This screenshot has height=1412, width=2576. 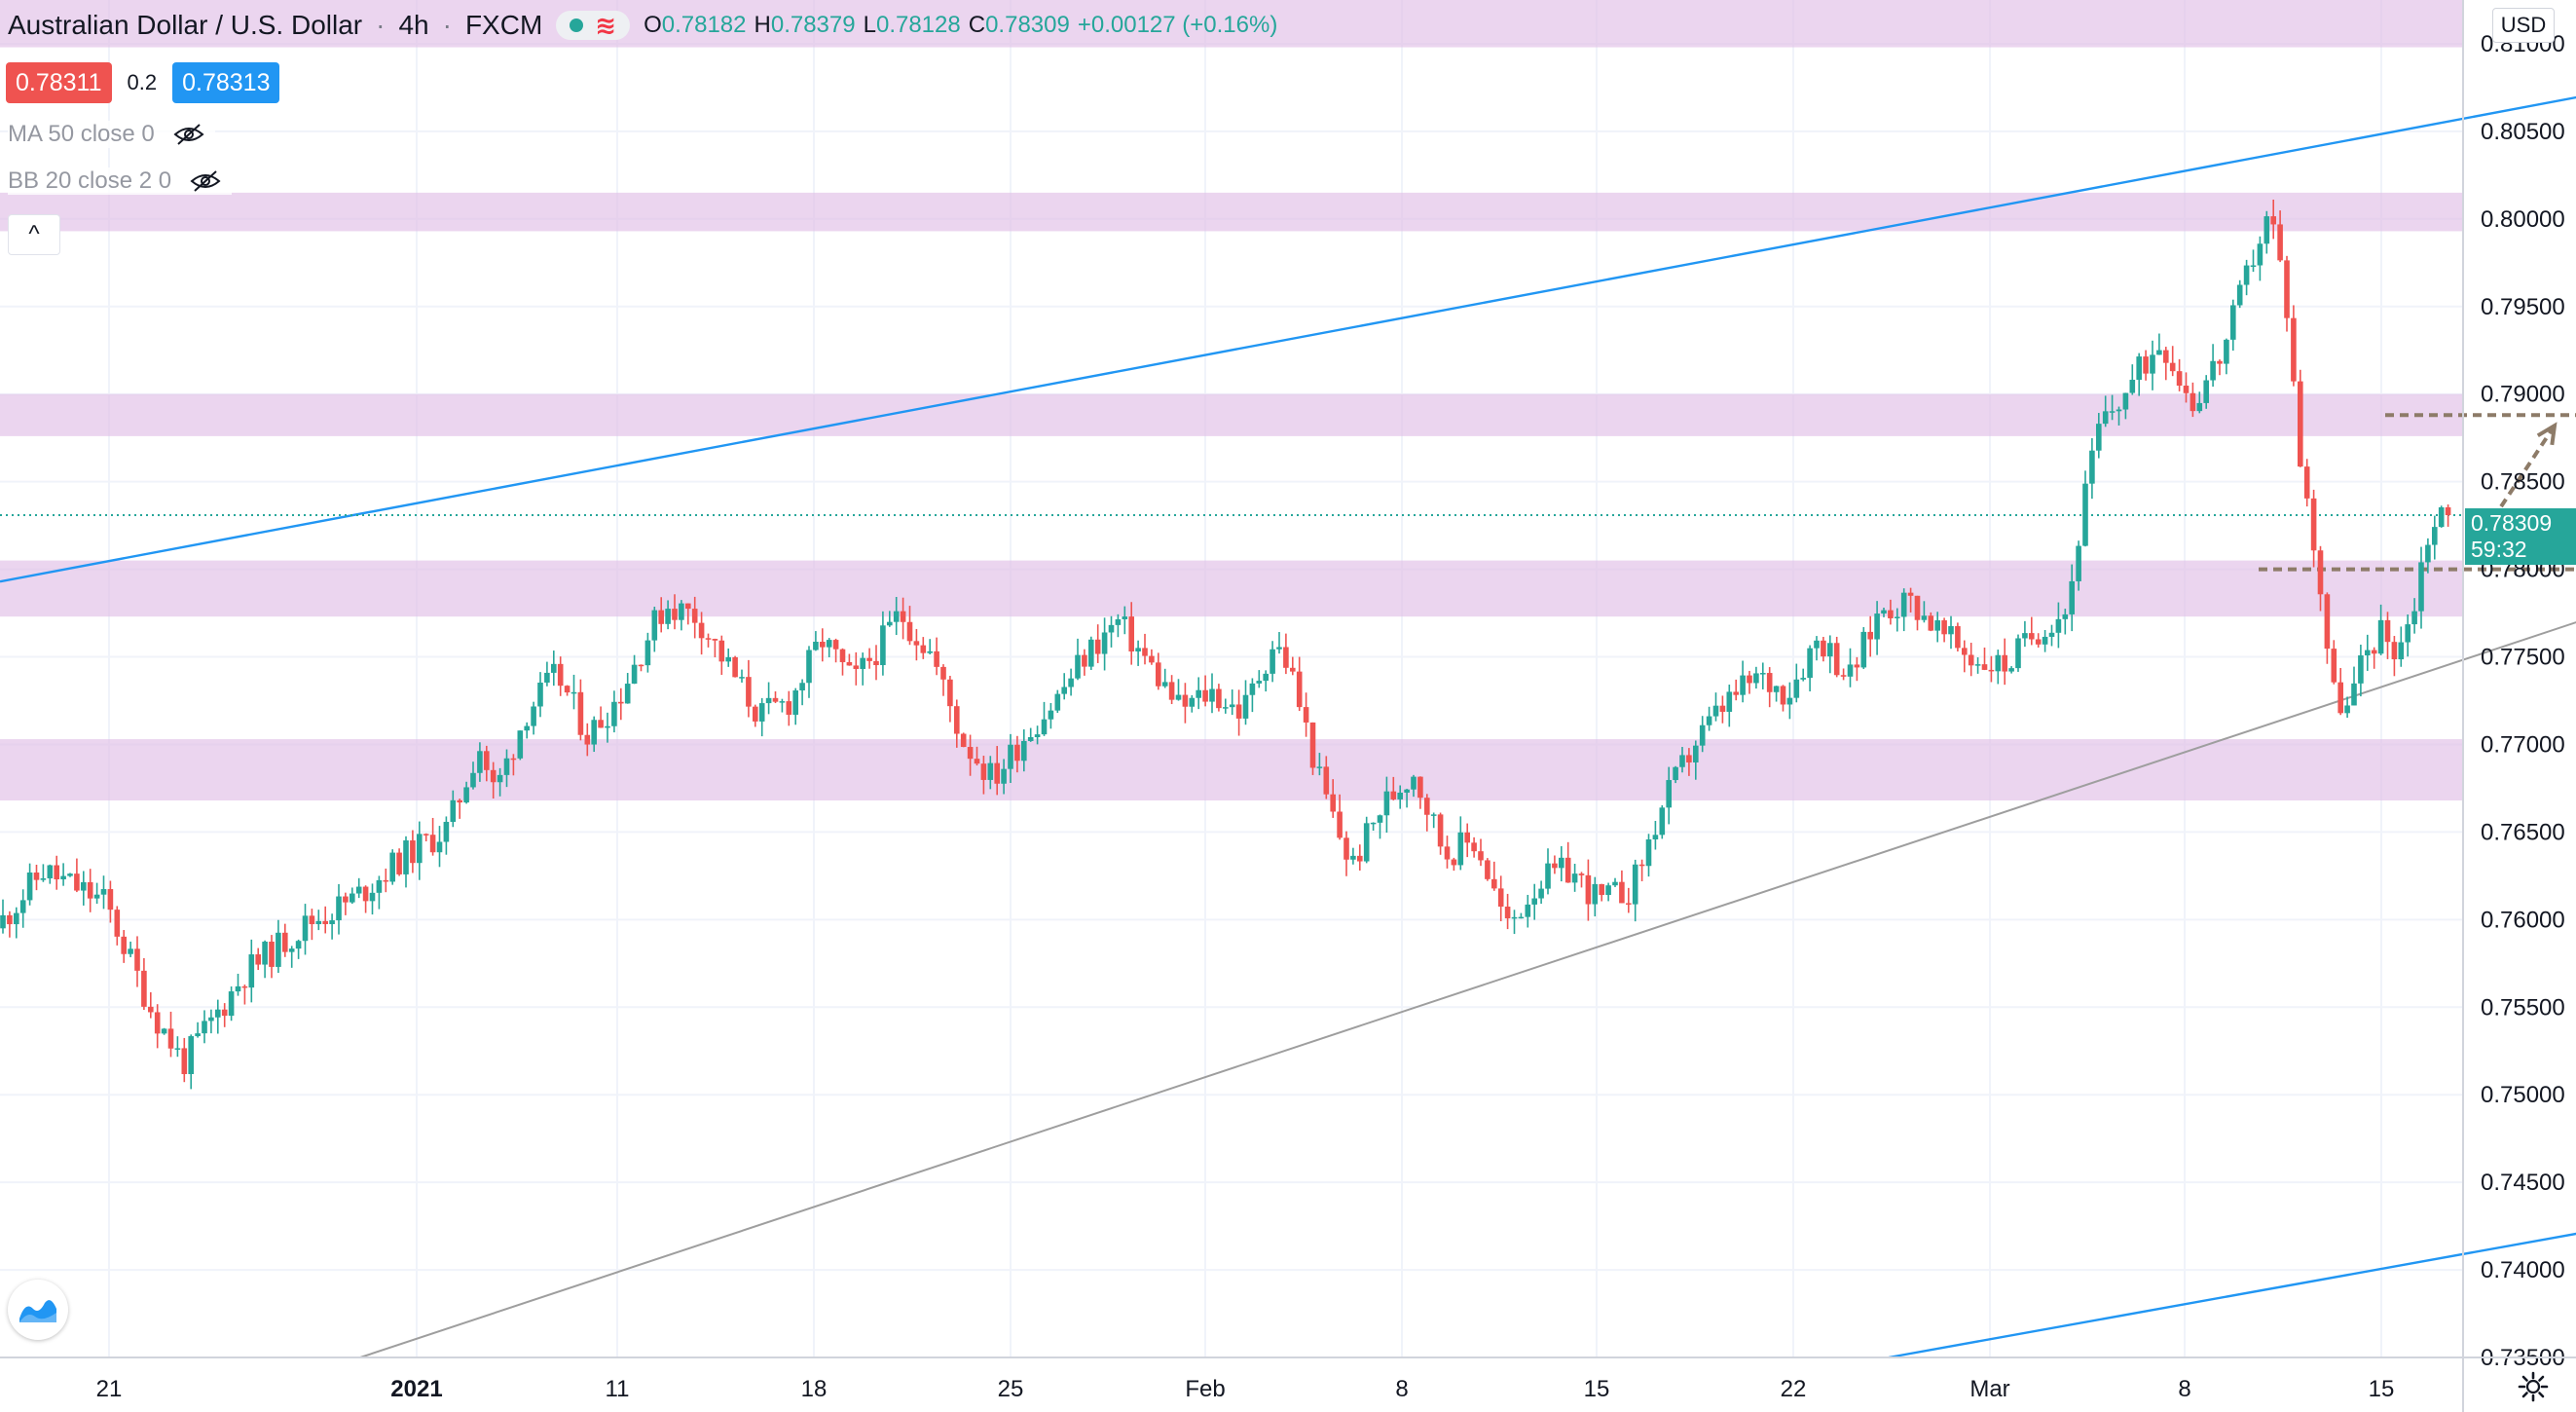 What do you see at coordinates (2533, 1386) in the screenshot?
I see `chart-settings-button` at bounding box center [2533, 1386].